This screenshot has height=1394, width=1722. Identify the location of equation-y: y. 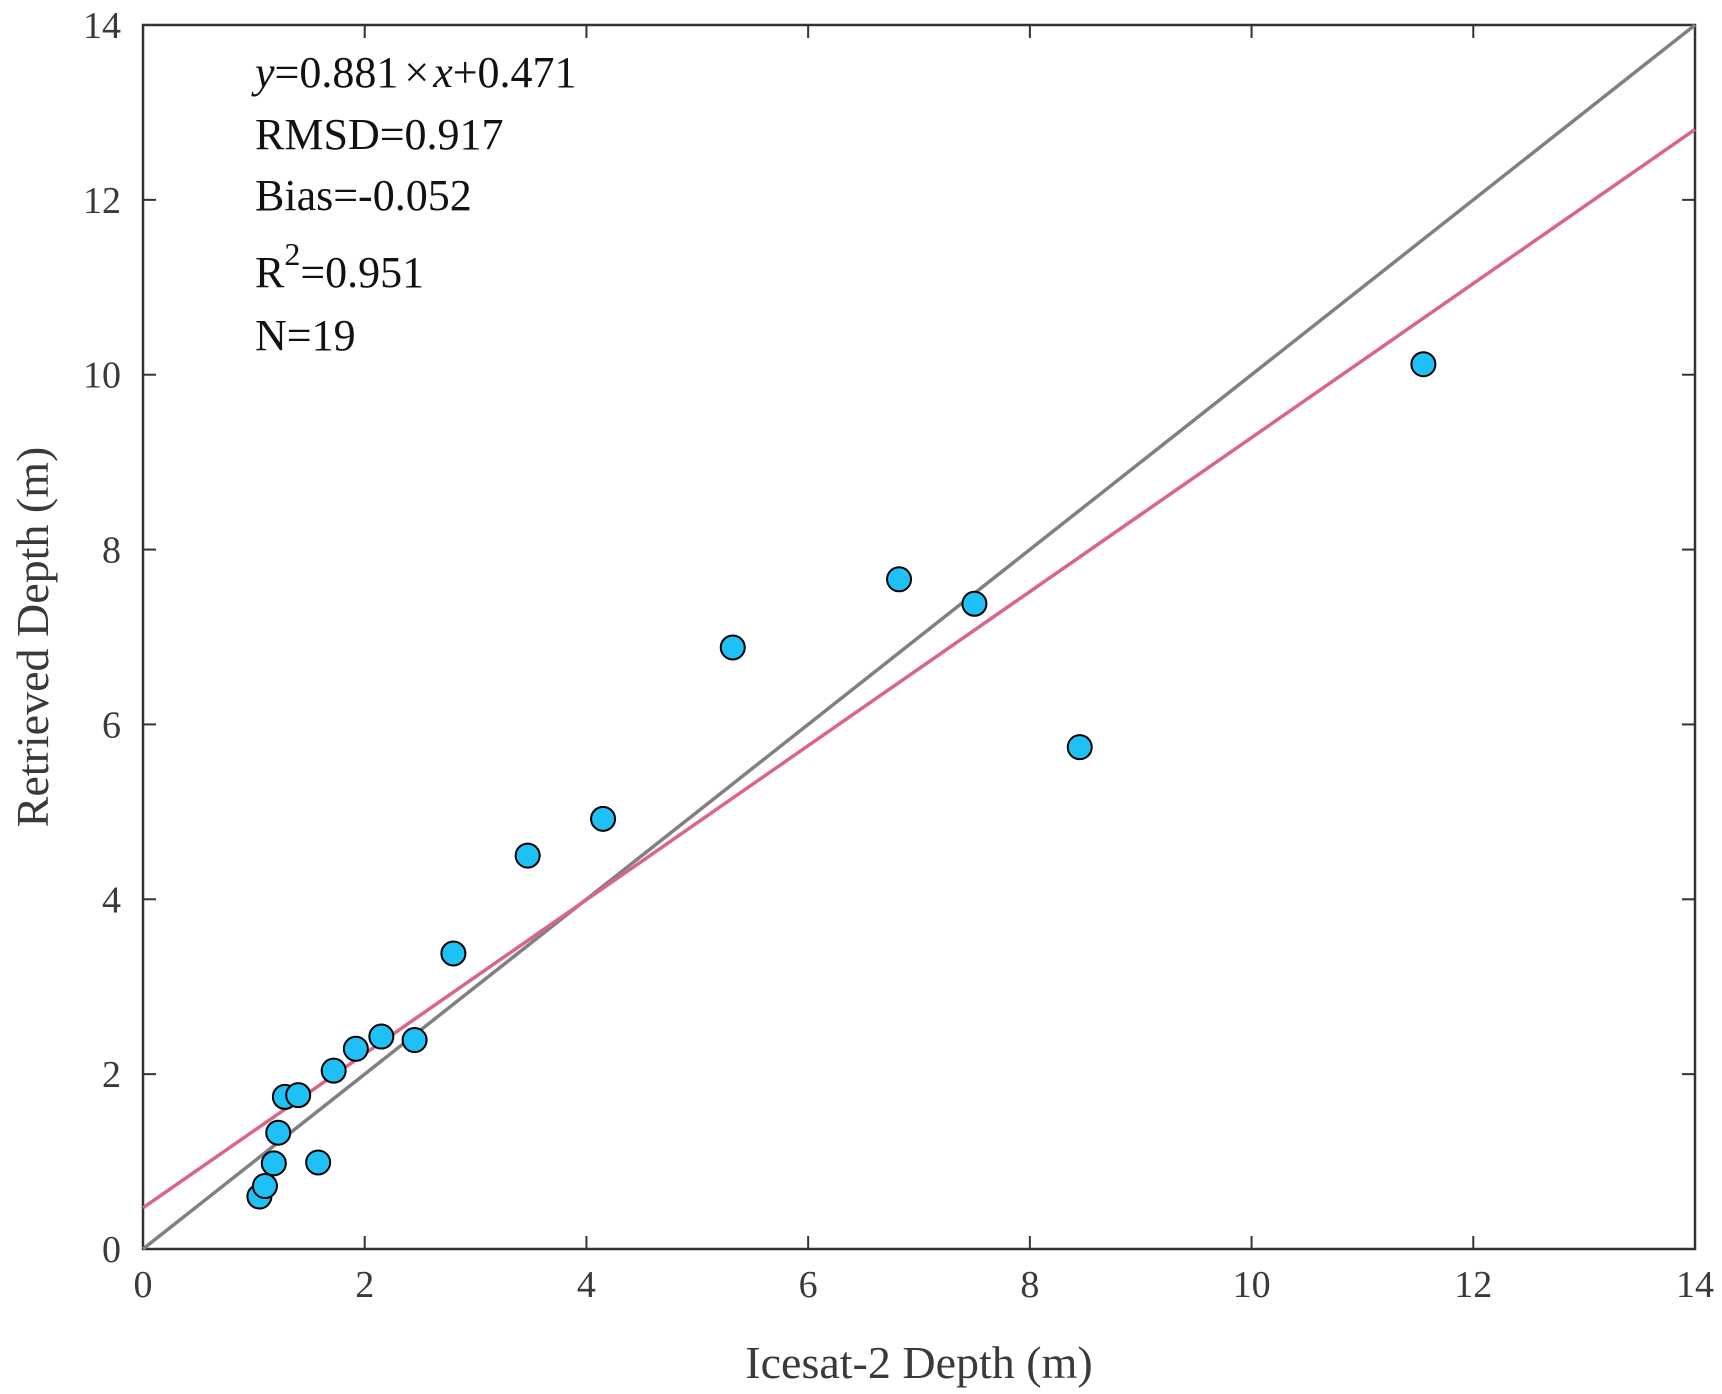
(263, 72).